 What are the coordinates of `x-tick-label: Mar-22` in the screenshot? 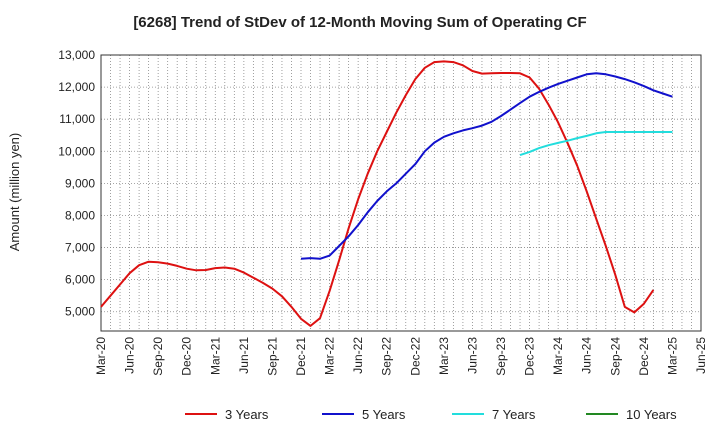 It's located at (330, 356).